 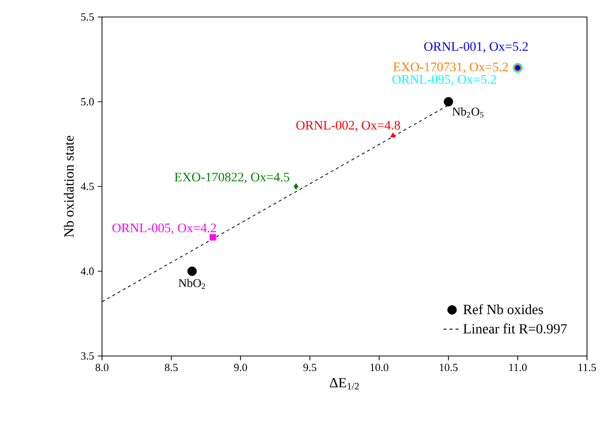 What do you see at coordinates (344, 384) in the screenshot?
I see `x-axis-title: ΔE$_{1/2}$` at bounding box center [344, 384].